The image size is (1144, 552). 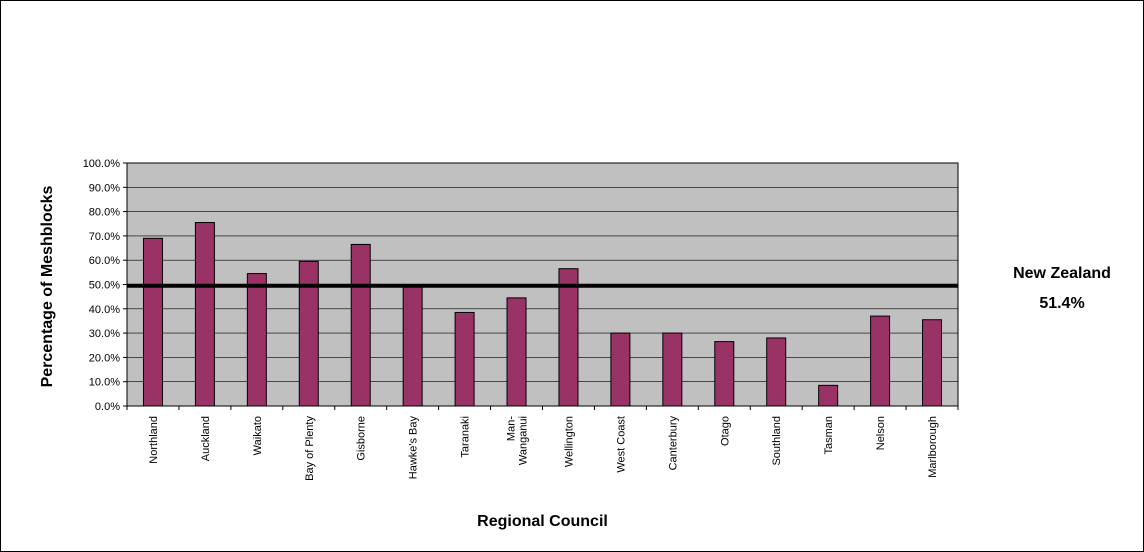 I want to click on x-category-label: Wanganui, so click(x=524, y=440).